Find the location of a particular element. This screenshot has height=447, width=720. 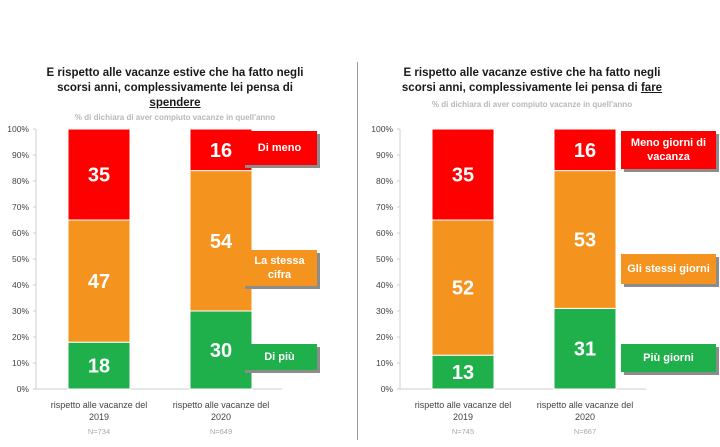

bar-value-label: 52 is located at coordinates (463, 289).